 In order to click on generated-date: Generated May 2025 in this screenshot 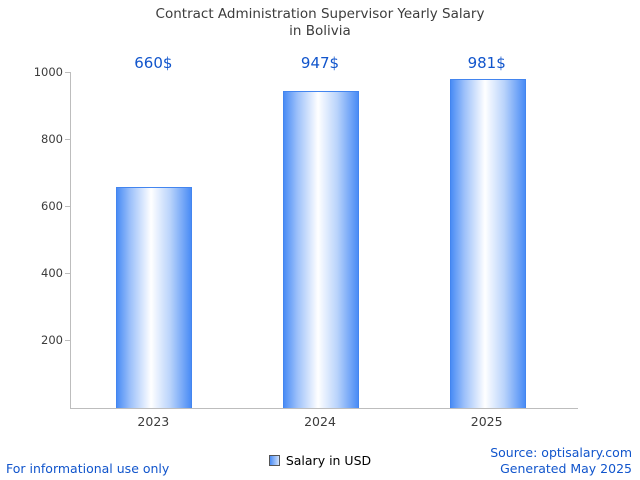, I will do `click(566, 468)`.